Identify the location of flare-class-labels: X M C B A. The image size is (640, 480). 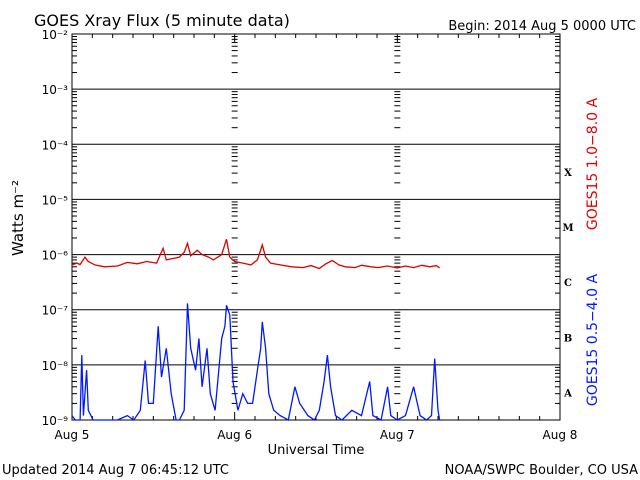
(567, 284).